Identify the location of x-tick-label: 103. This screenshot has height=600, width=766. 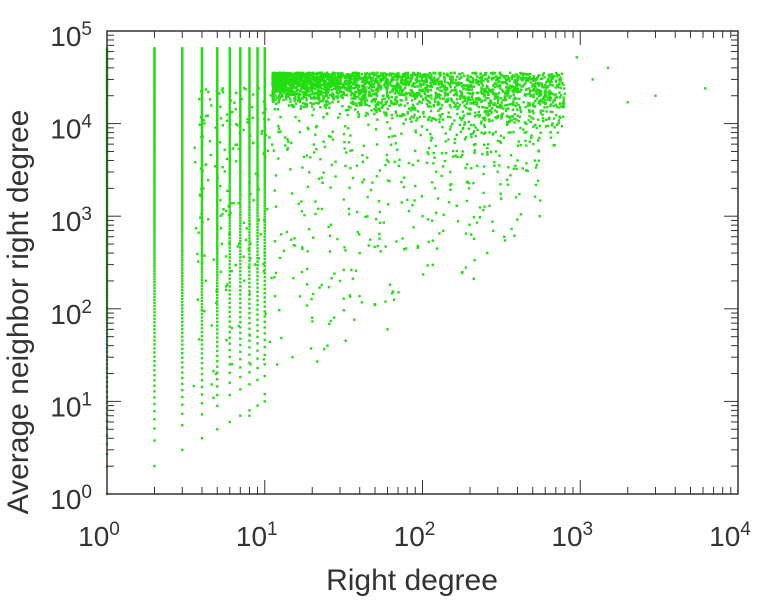
(572, 535).